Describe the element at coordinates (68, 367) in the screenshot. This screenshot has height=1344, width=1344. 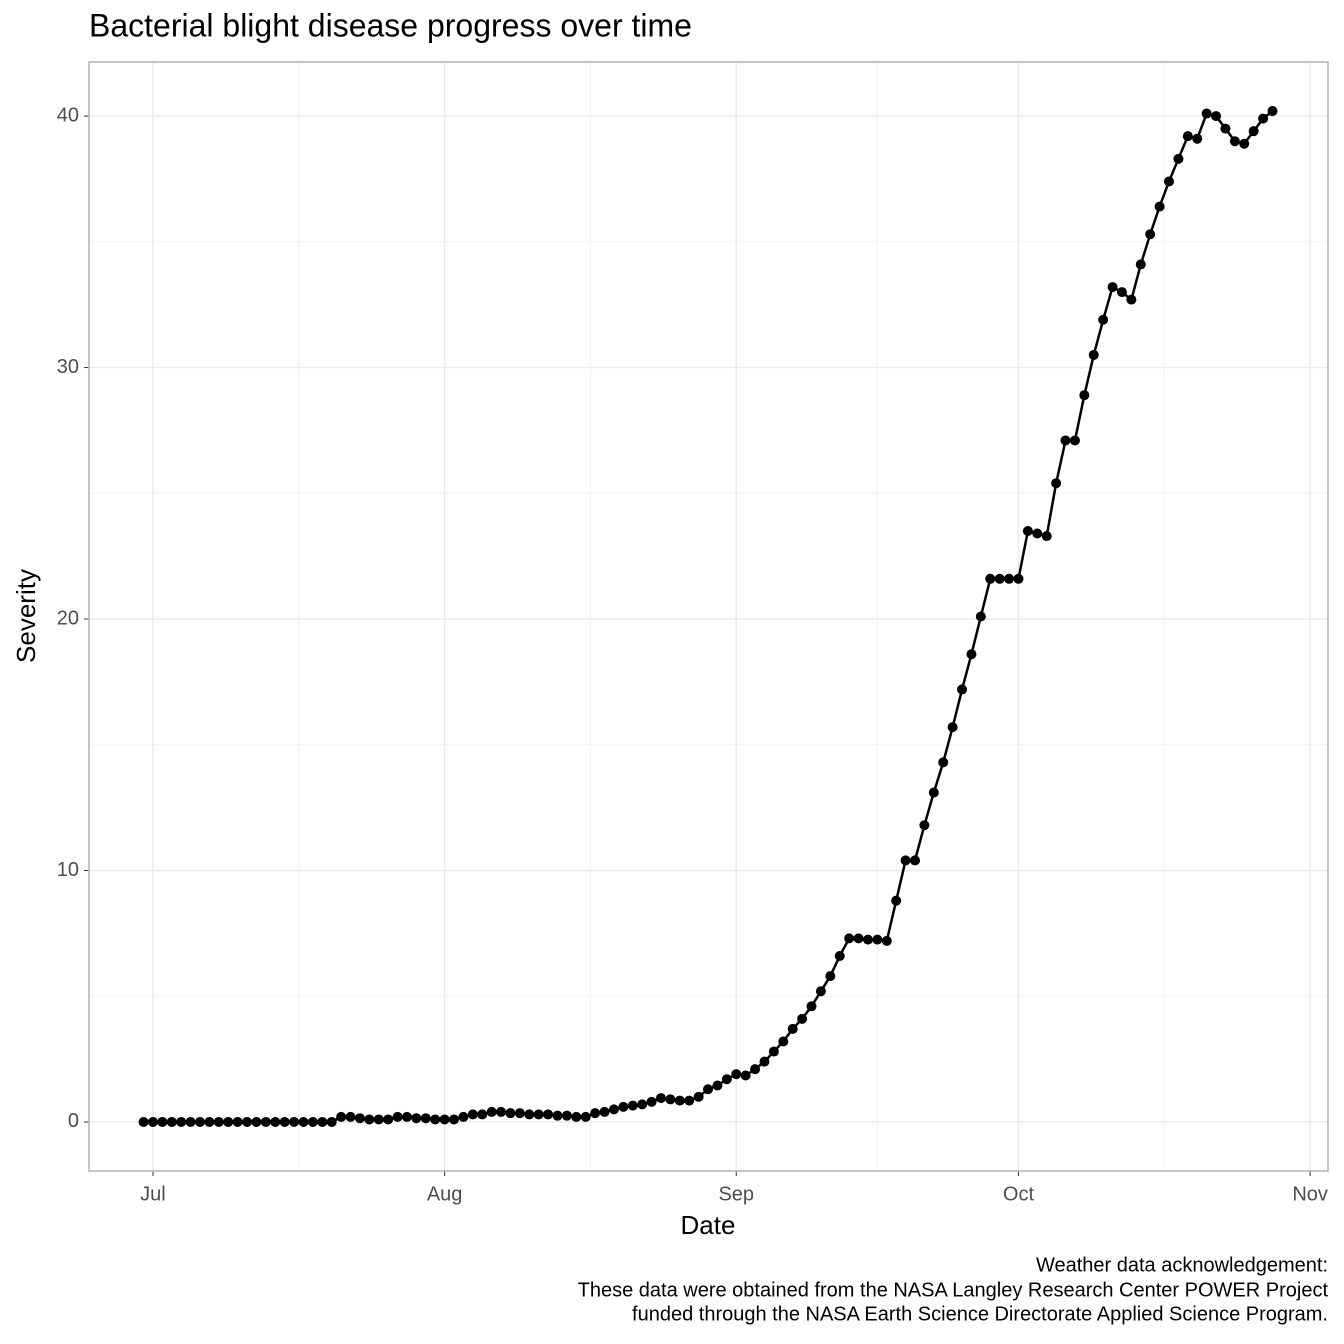
I see `y-tick-label: 30` at that location.